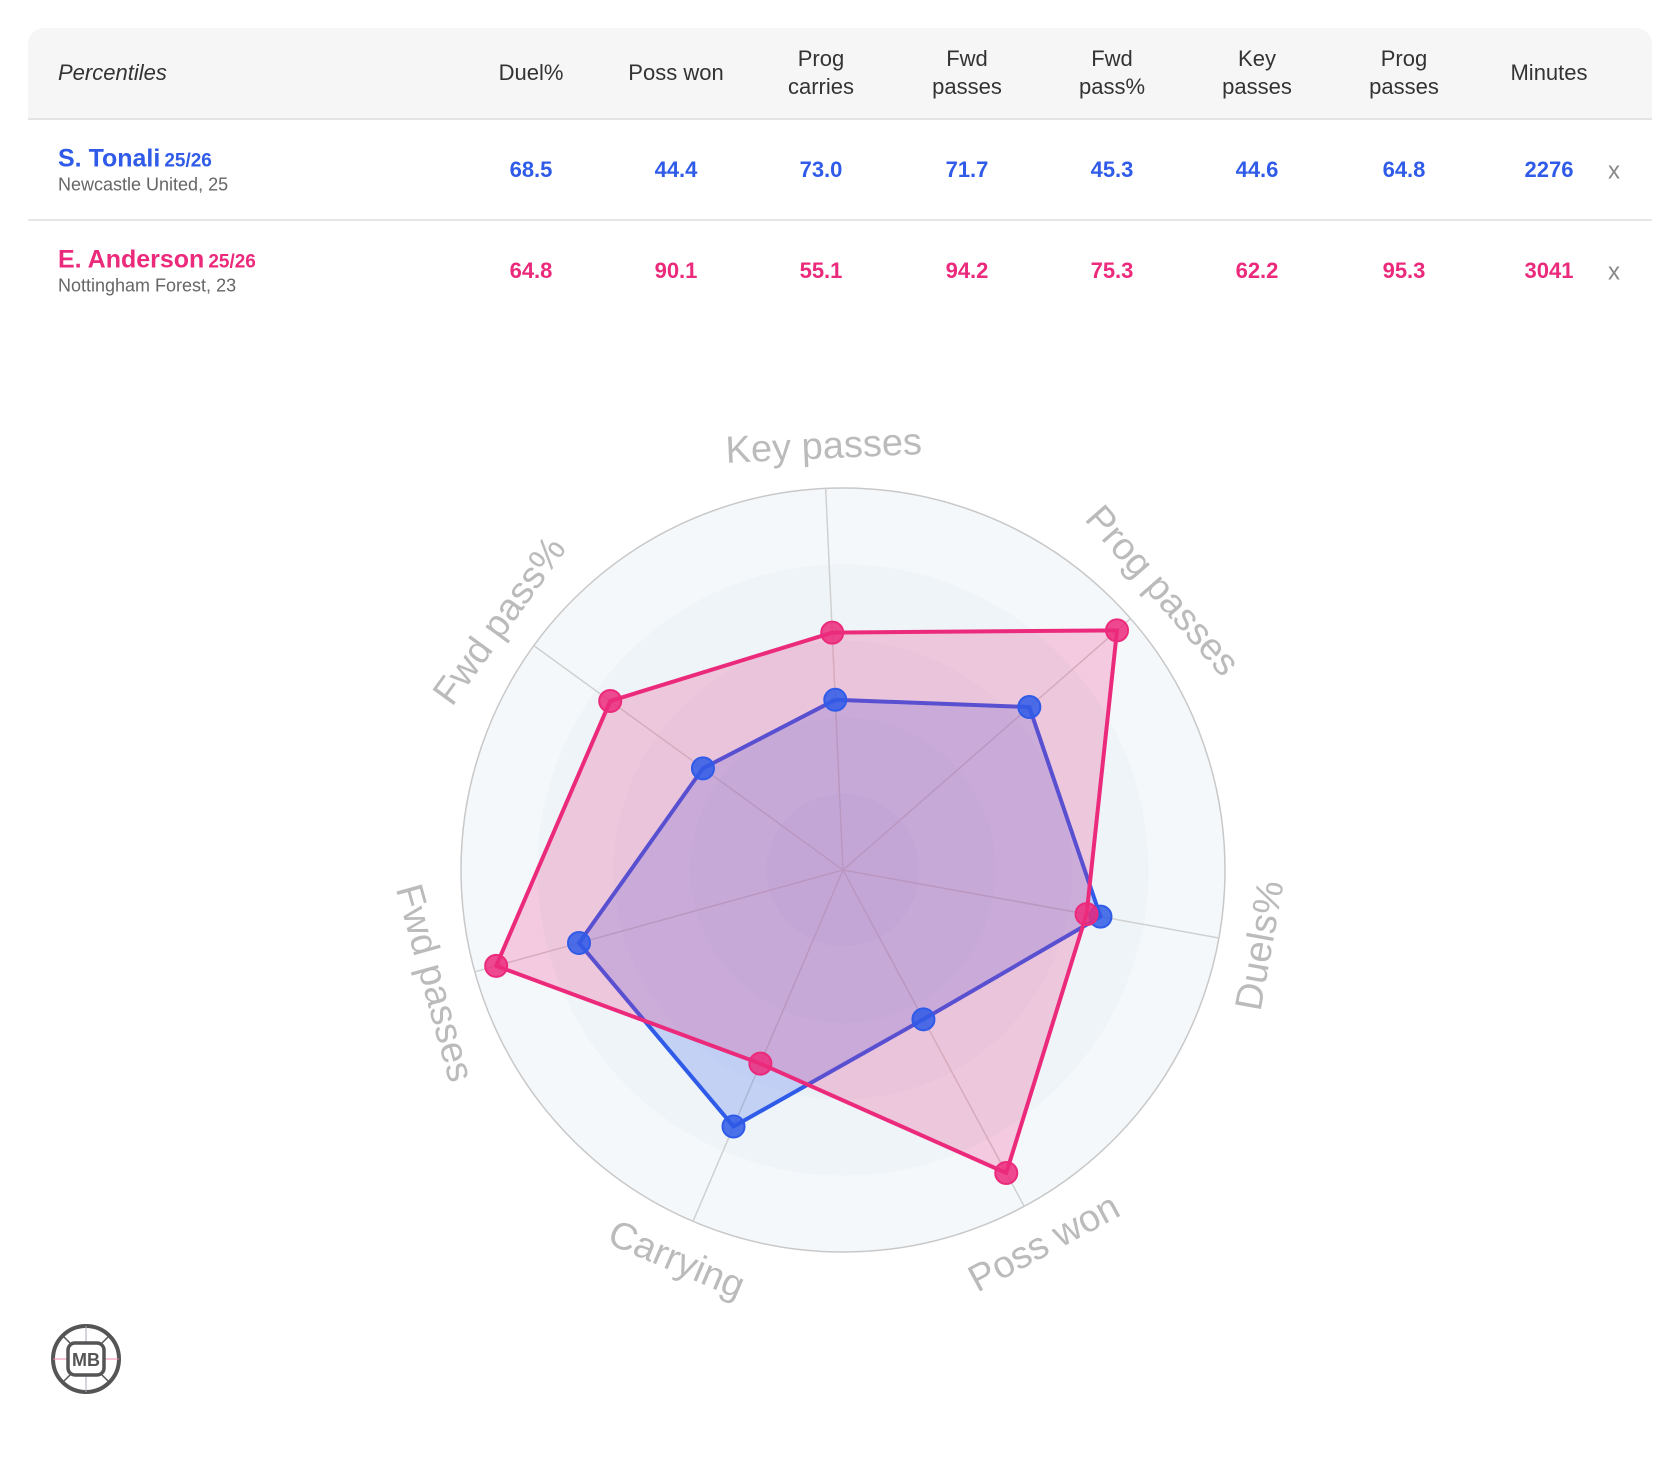  Describe the element at coordinates (1112, 72) in the screenshot. I see `column-header: Fwd pass%` at that location.